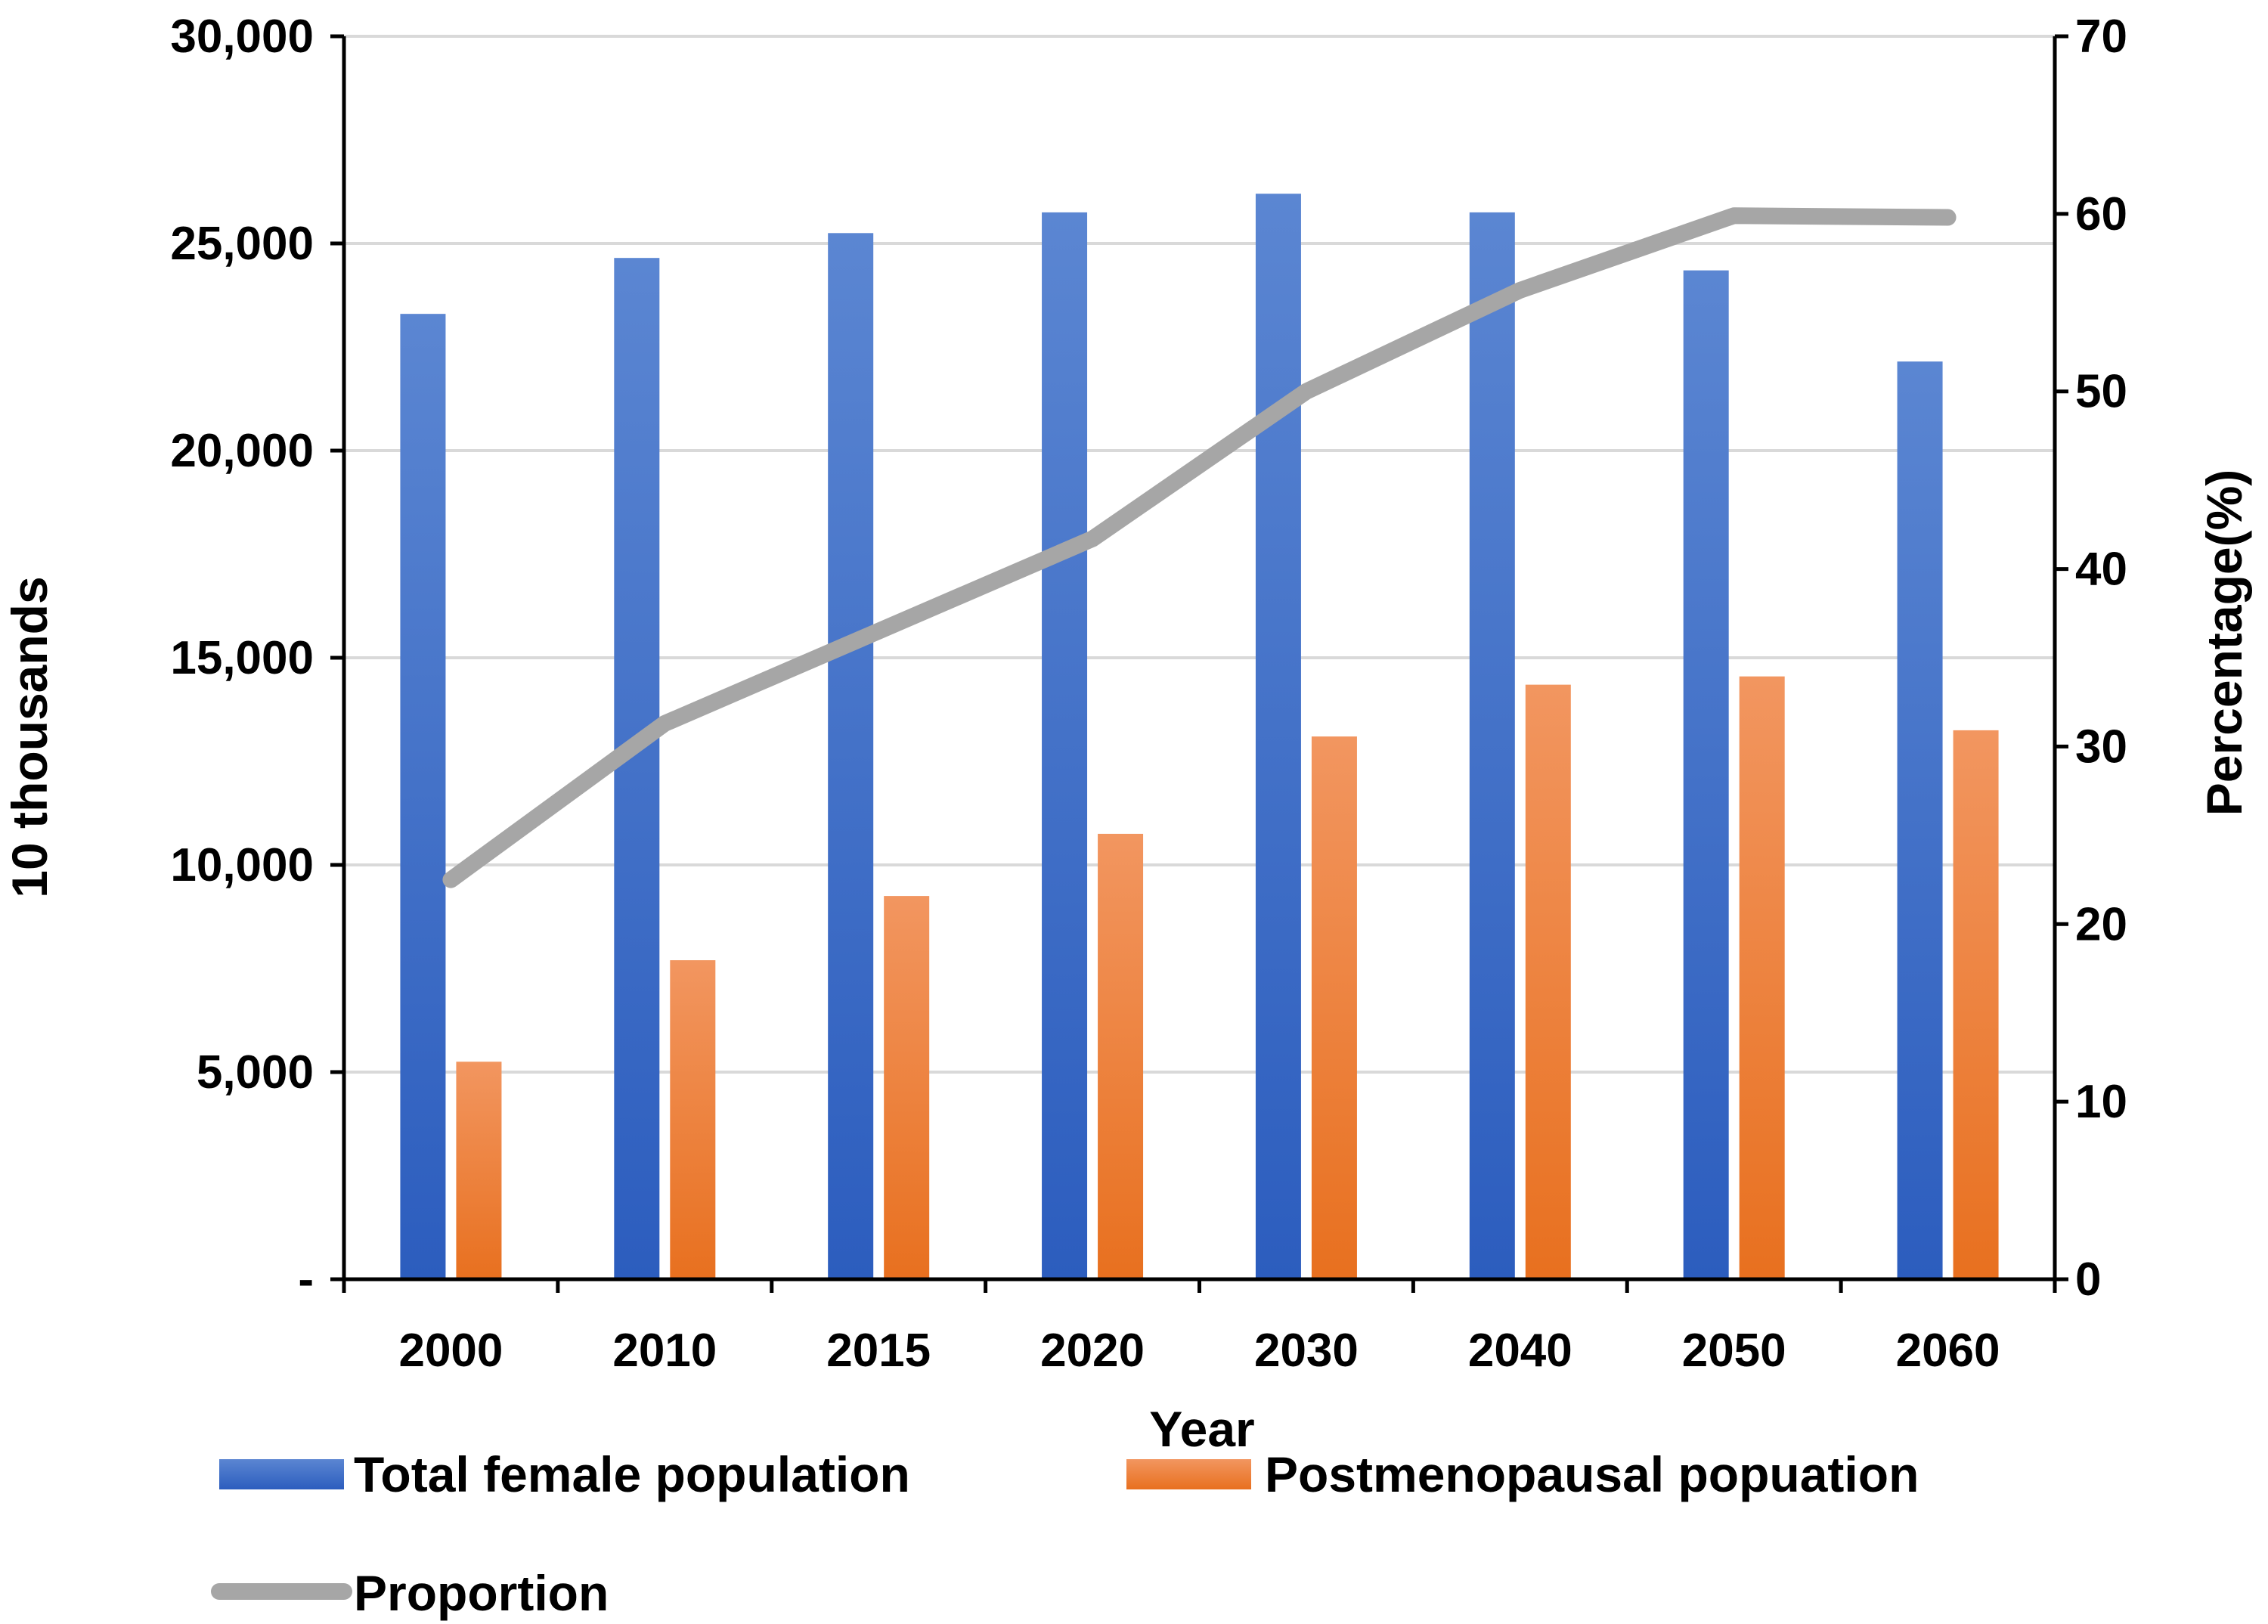 This screenshot has width=2268, height=1624. Describe the element at coordinates (1334, 1007) in the screenshot. I see `bar-postmenopausal-2030` at that location.